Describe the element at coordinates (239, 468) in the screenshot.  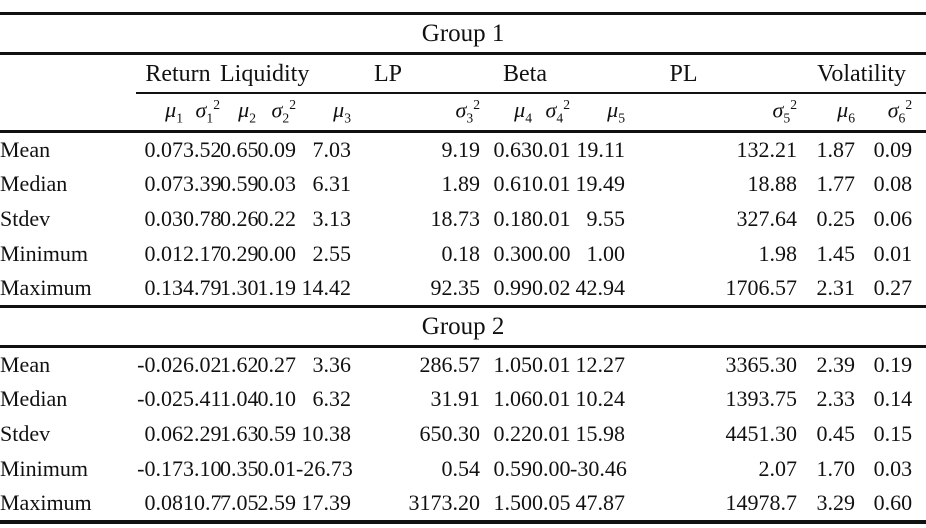
I see `cell-value: 0.35` at that location.